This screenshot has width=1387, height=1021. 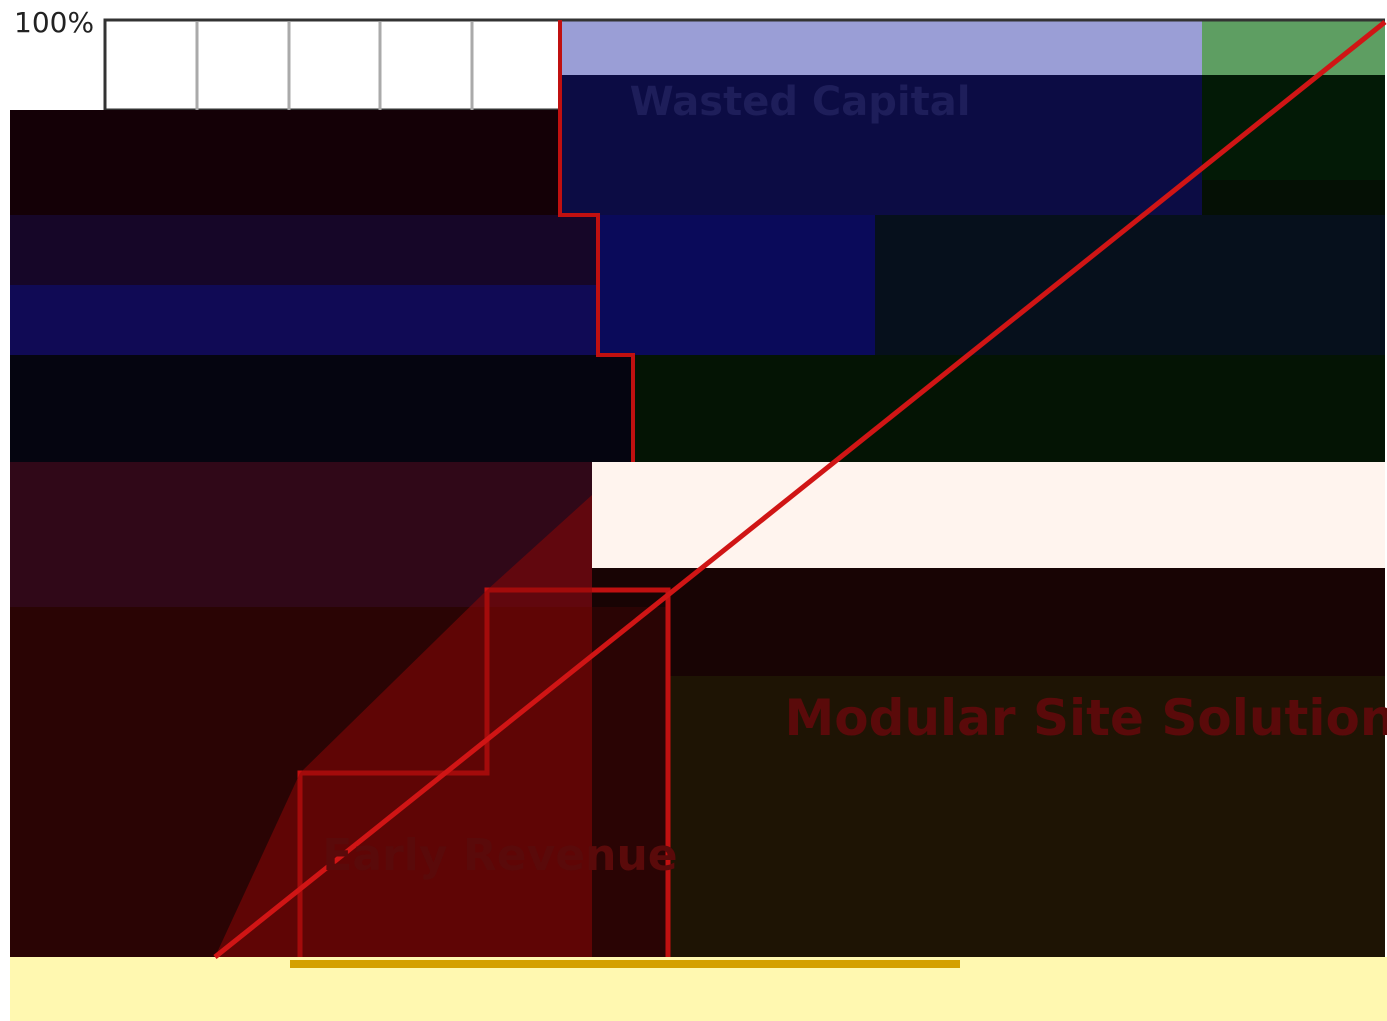 What do you see at coordinates (881, 47) in the screenshot?
I see `lavender-band` at bounding box center [881, 47].